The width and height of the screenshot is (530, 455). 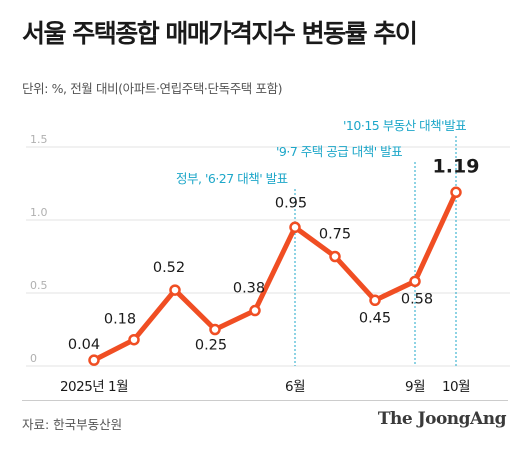 I want to click on y-tick-label: 1.5, so click(x=39, y=139).